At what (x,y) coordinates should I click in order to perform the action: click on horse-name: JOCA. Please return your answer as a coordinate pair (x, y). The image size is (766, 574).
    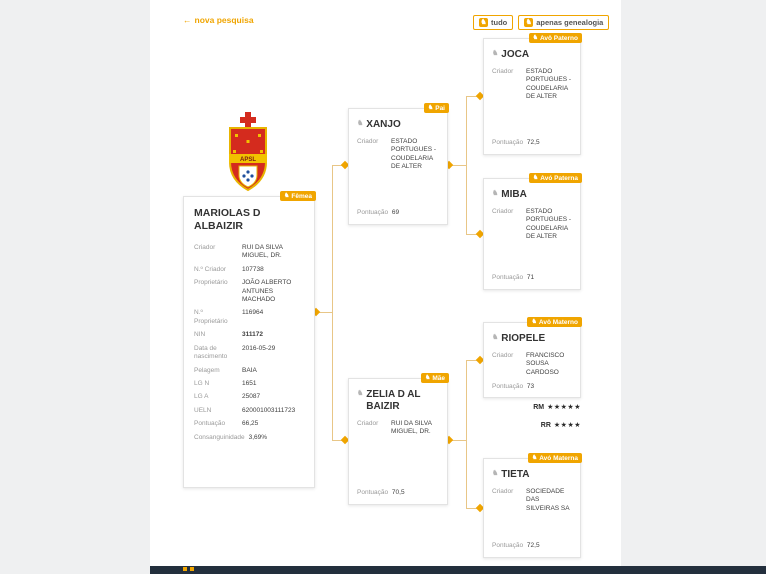
    Looking at the image, I should click on (515, 54).